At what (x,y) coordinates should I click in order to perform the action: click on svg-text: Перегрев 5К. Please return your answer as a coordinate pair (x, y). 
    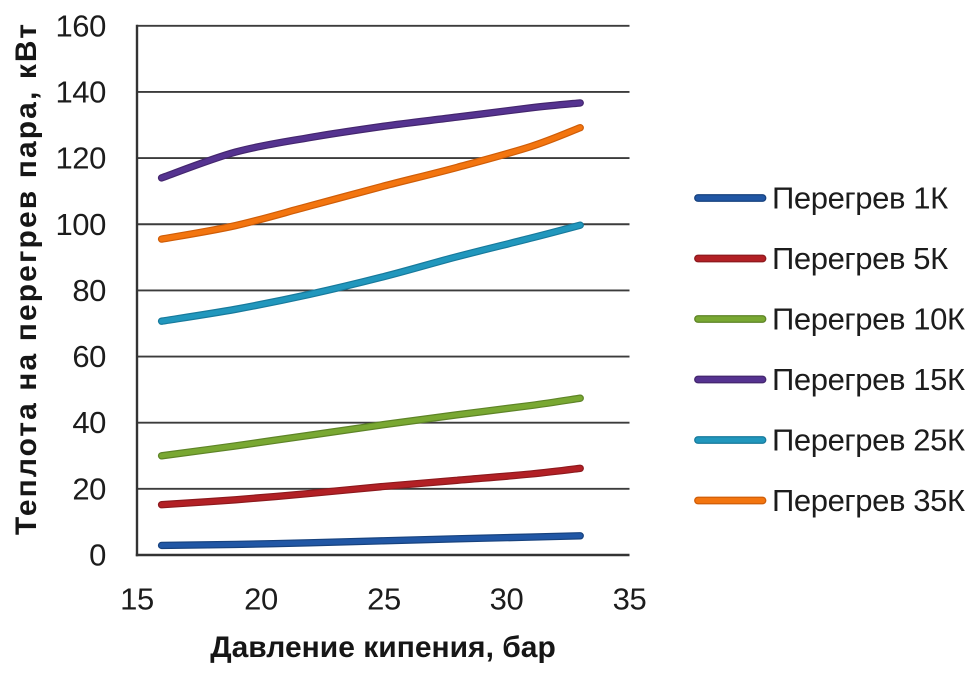
    Looking at the image, I should click on (860, 258).